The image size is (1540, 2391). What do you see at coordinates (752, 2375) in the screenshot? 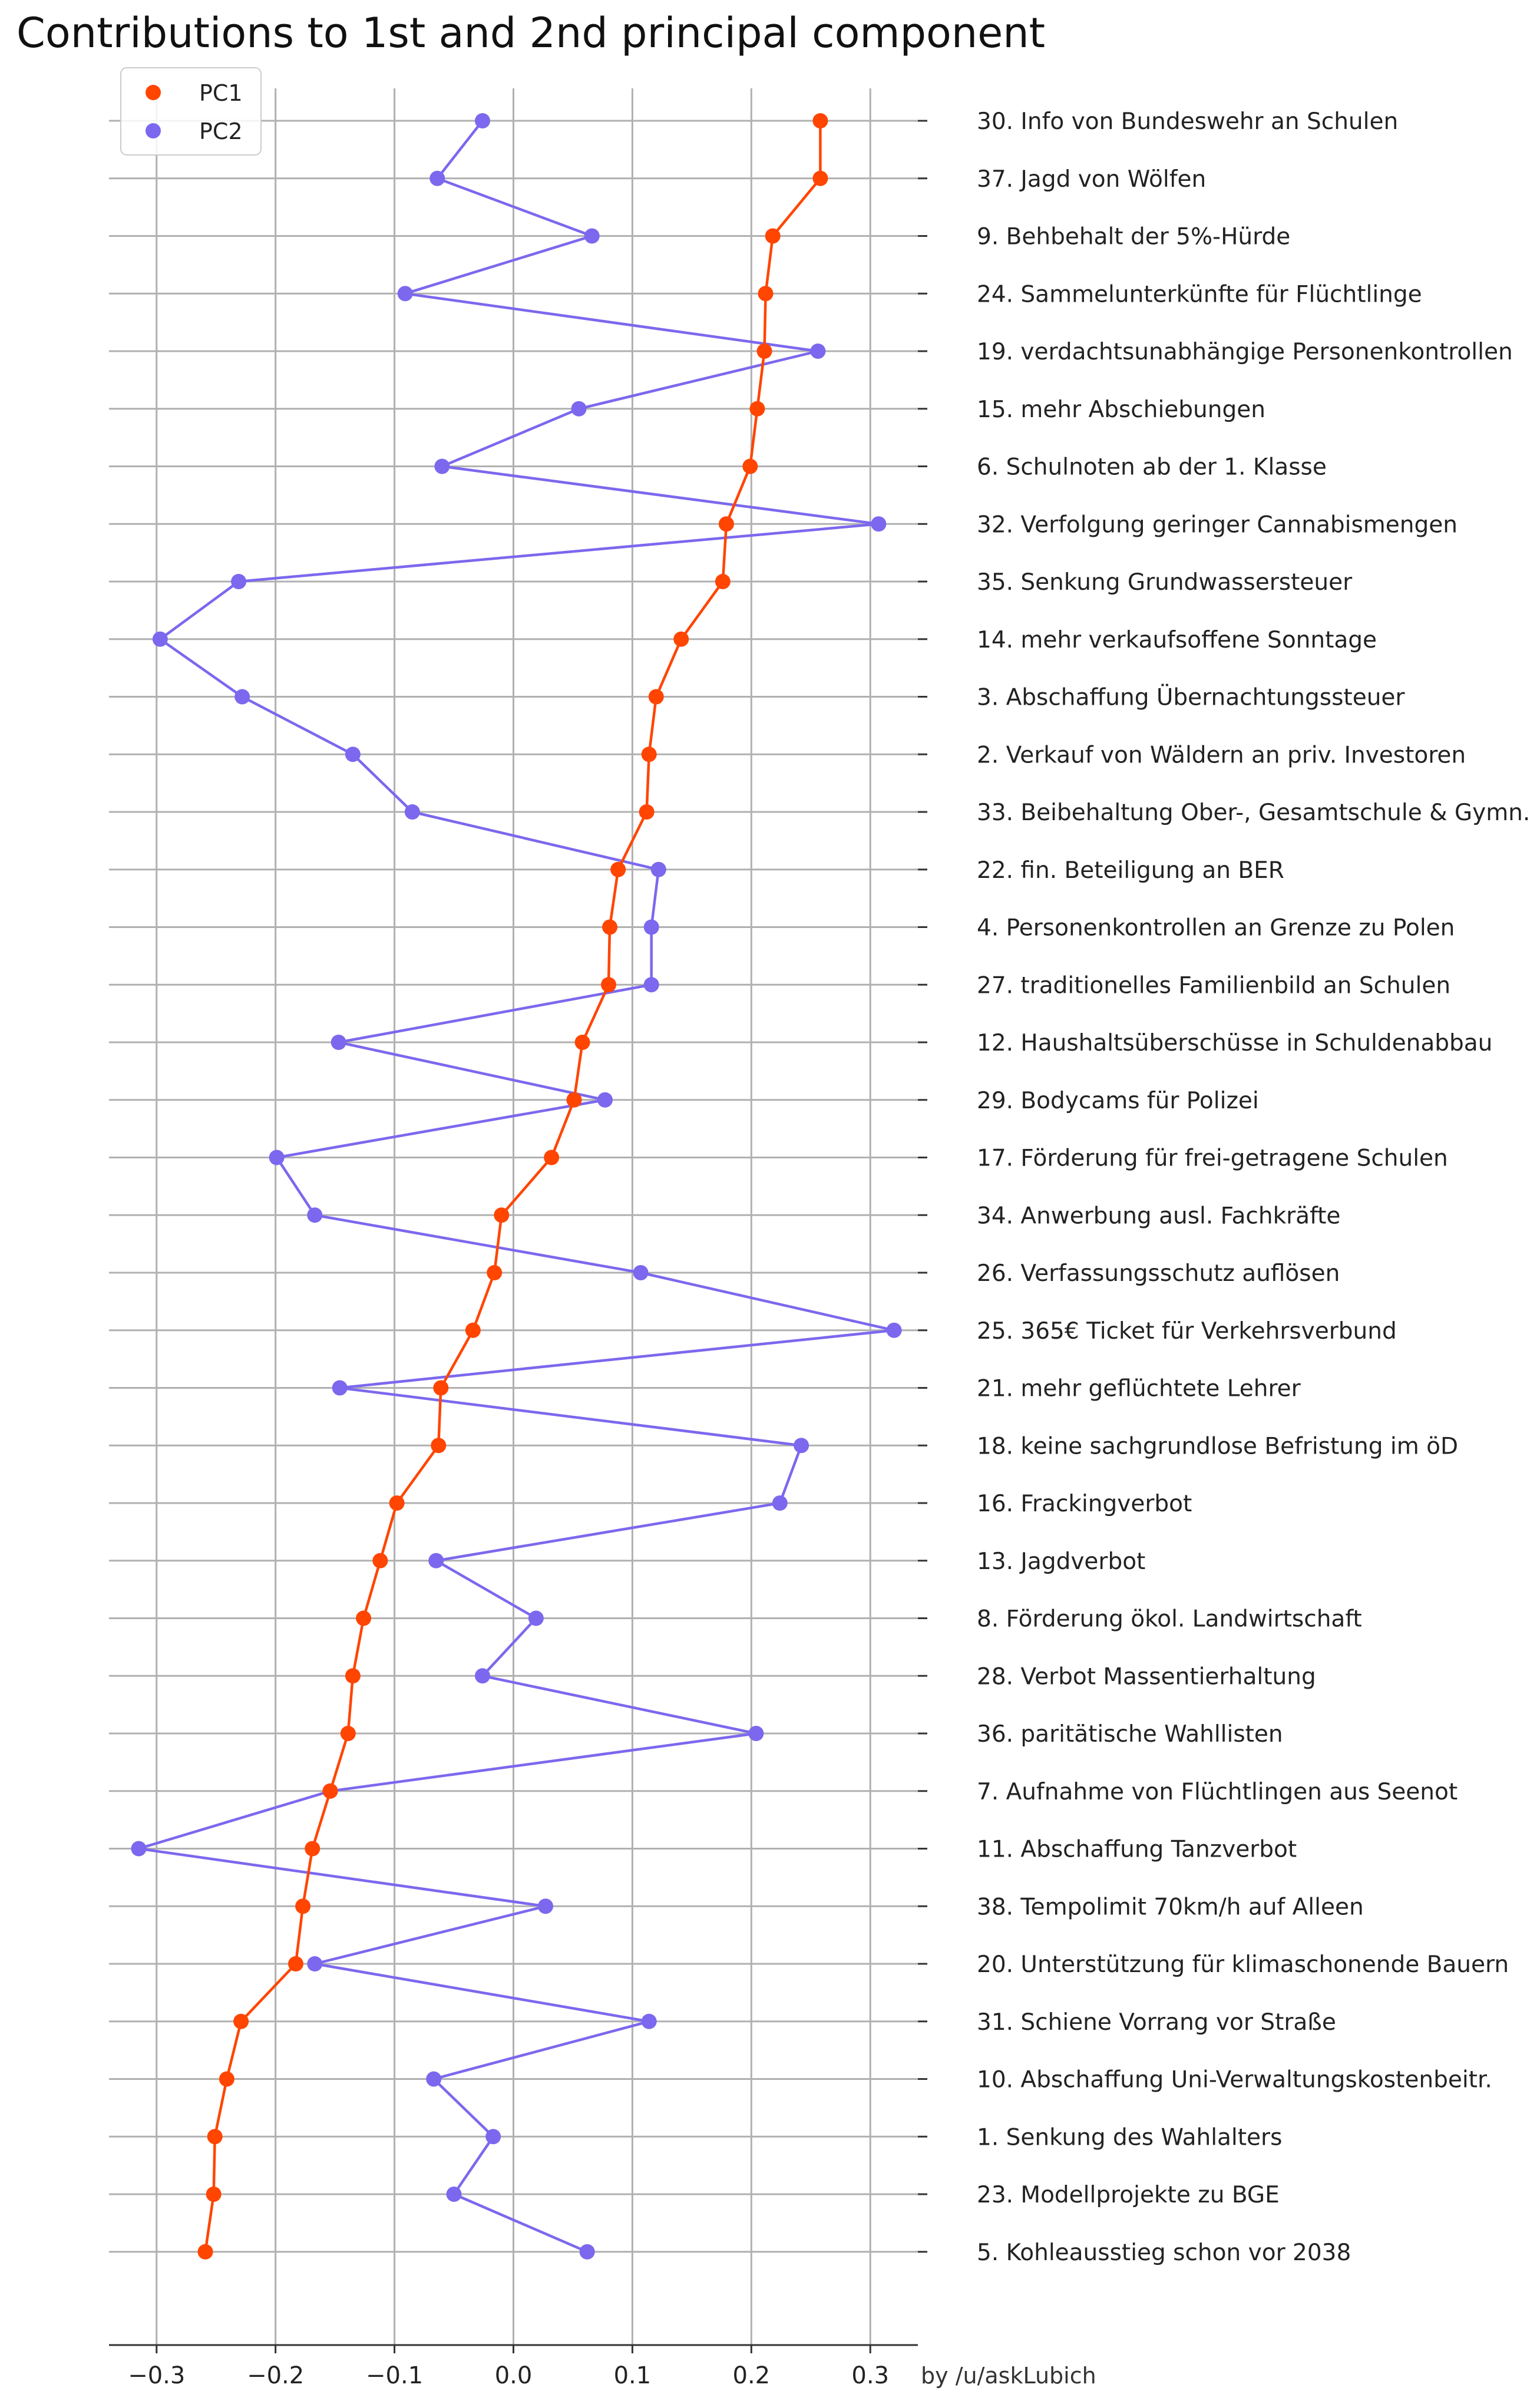
I see `x-tick-label: 0.2` at bounding box center [752, 2375].